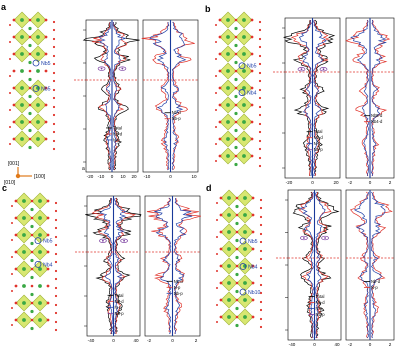 The width and height of the screenshot is (395, 354). Describe the element at coordinates (279, 98) in the screenshot. I see `energy-axis` at that location.